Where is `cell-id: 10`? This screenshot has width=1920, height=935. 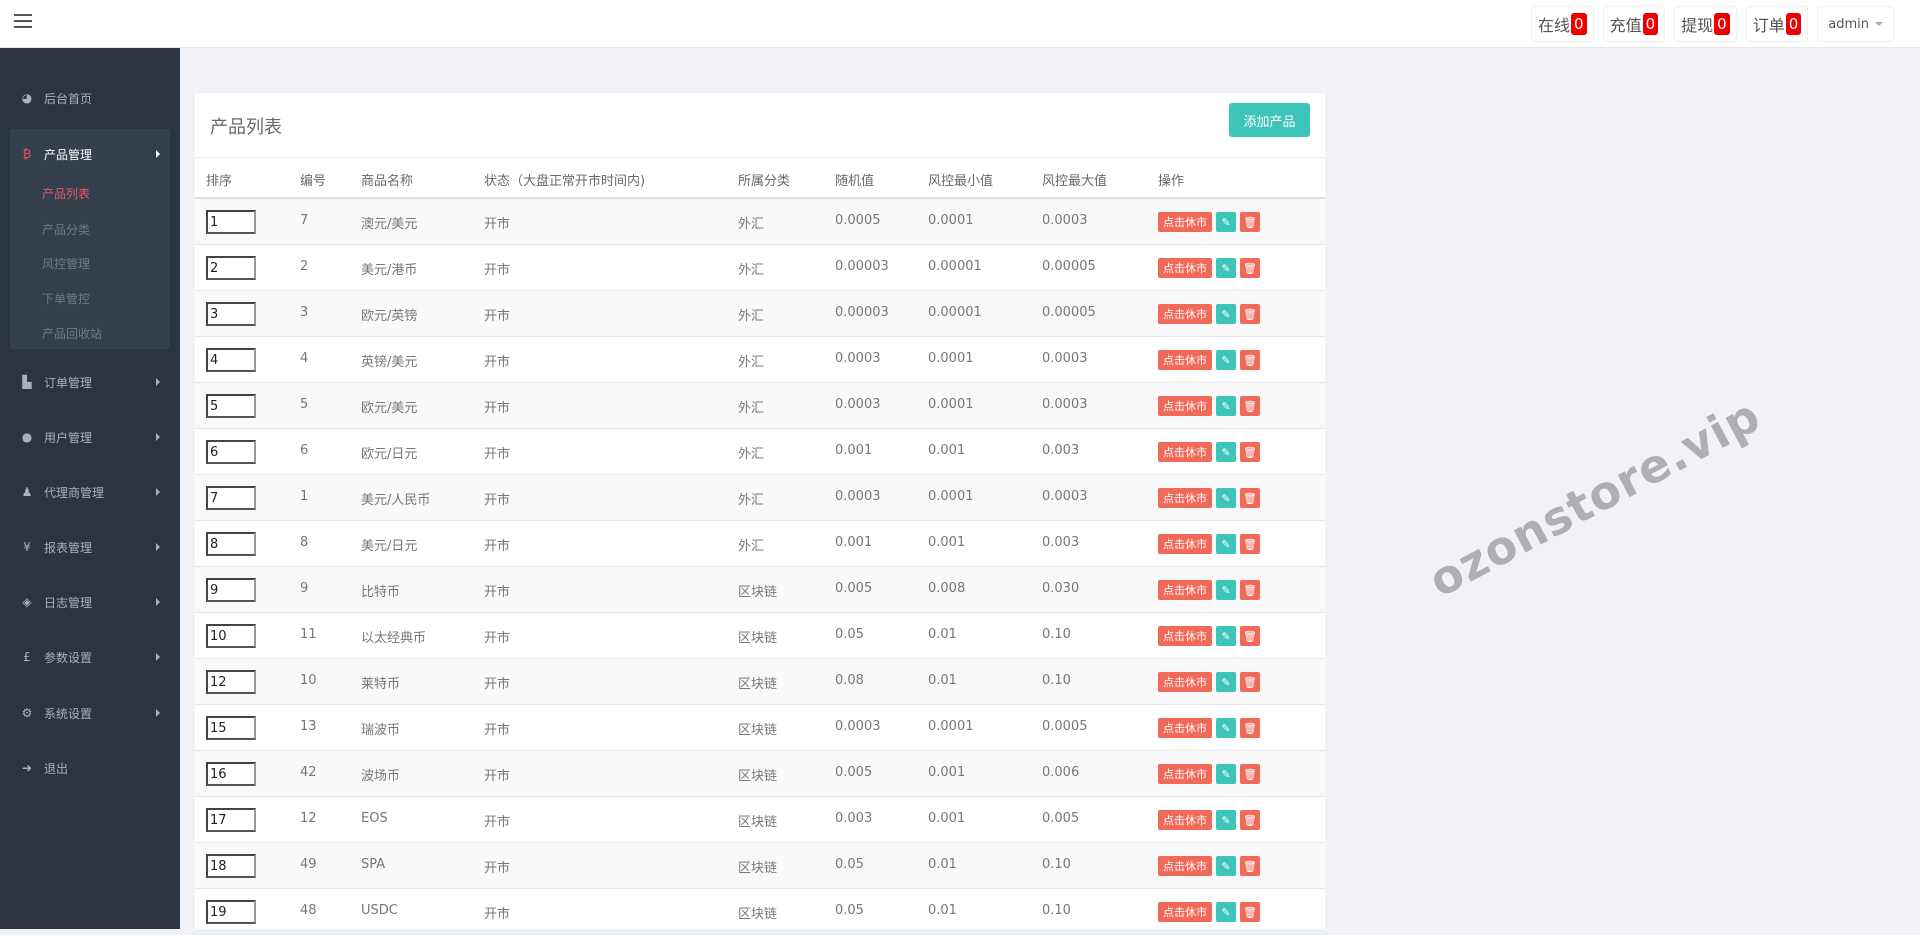 cell-id: 10 is located at coordinates (308, 680).